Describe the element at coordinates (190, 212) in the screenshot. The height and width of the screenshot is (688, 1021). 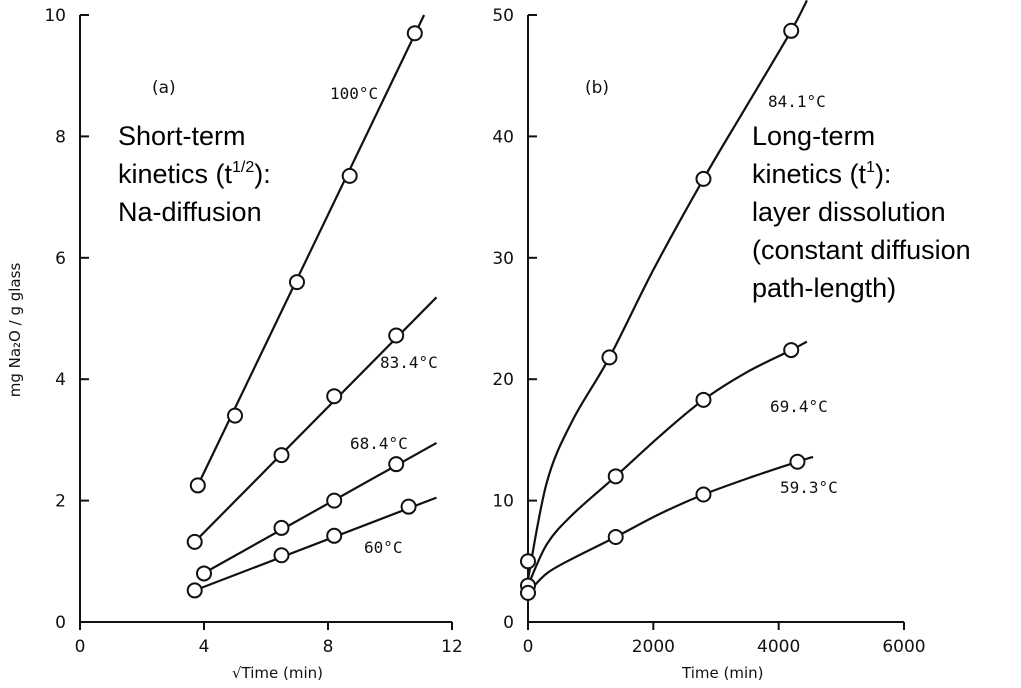
I see `panel-a-note-line3: Na-diffusion` at that location.